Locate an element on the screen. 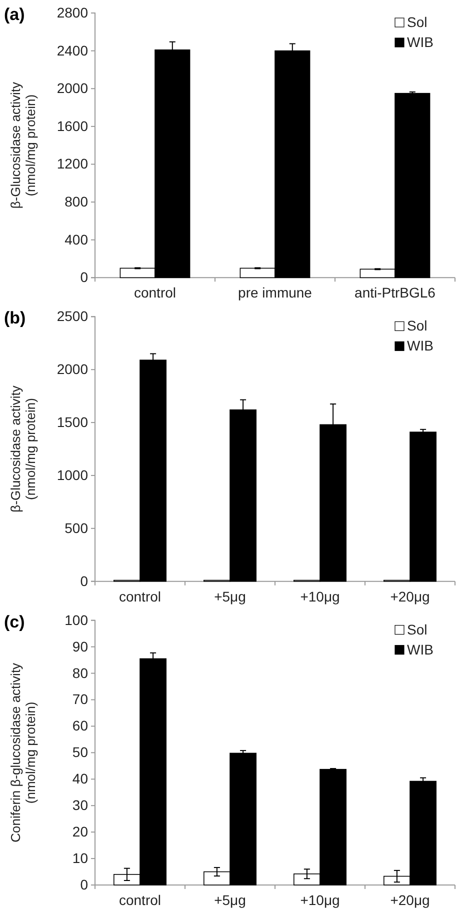 This screenshot has width=463, height=911. y-tick-label: 2400 is located at coordinates (72, 50).